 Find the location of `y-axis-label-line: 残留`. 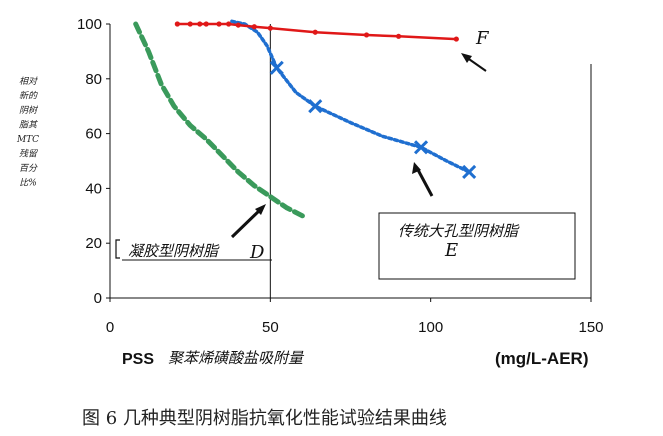

y-axis-label-line: 残留 is located at coordinates (29, 154).